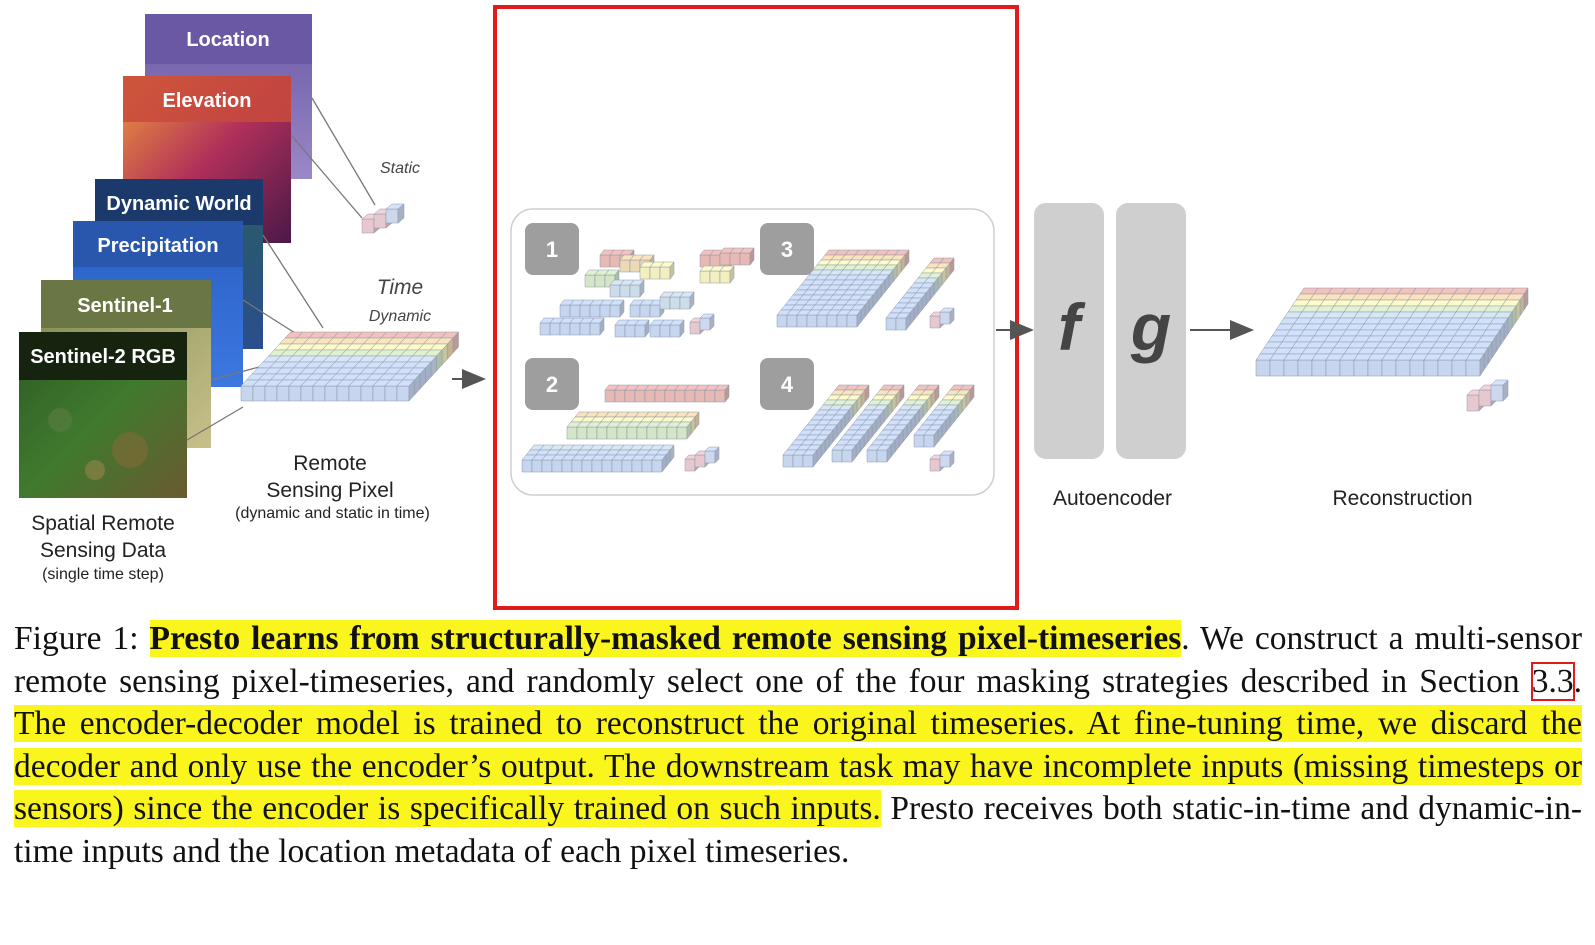 The width and height of the screenshot is (1595, 945). What do you see at coordinates (103, 550) in the screenshot?
I see `spatial-label-2: Sensing Data` at bounding box center [103, 550].